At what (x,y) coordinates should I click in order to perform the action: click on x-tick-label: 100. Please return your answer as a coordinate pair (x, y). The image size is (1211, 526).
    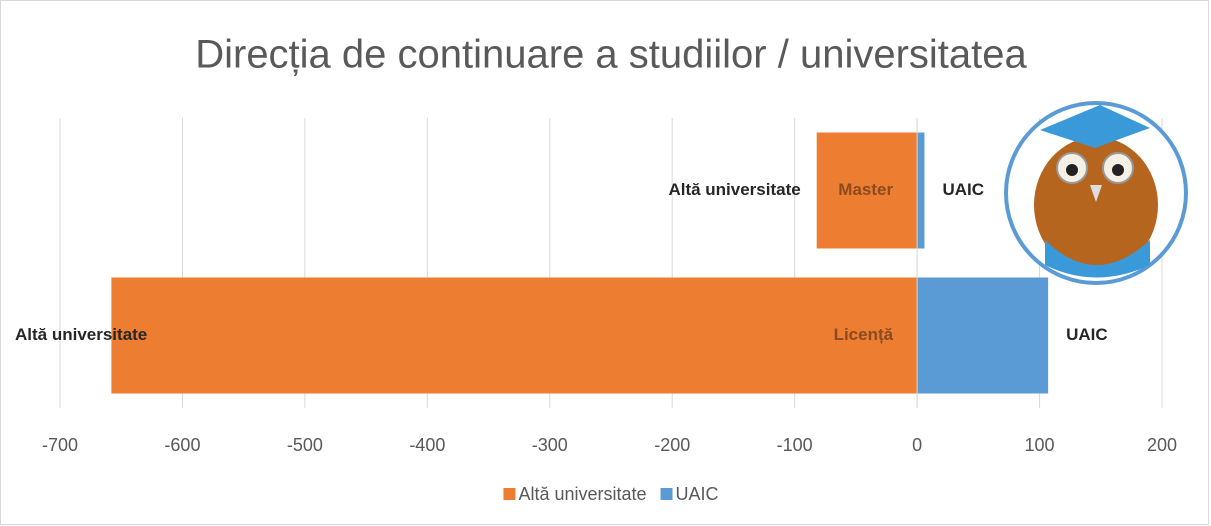
    Looking at the image, I should click on (1040, 445).